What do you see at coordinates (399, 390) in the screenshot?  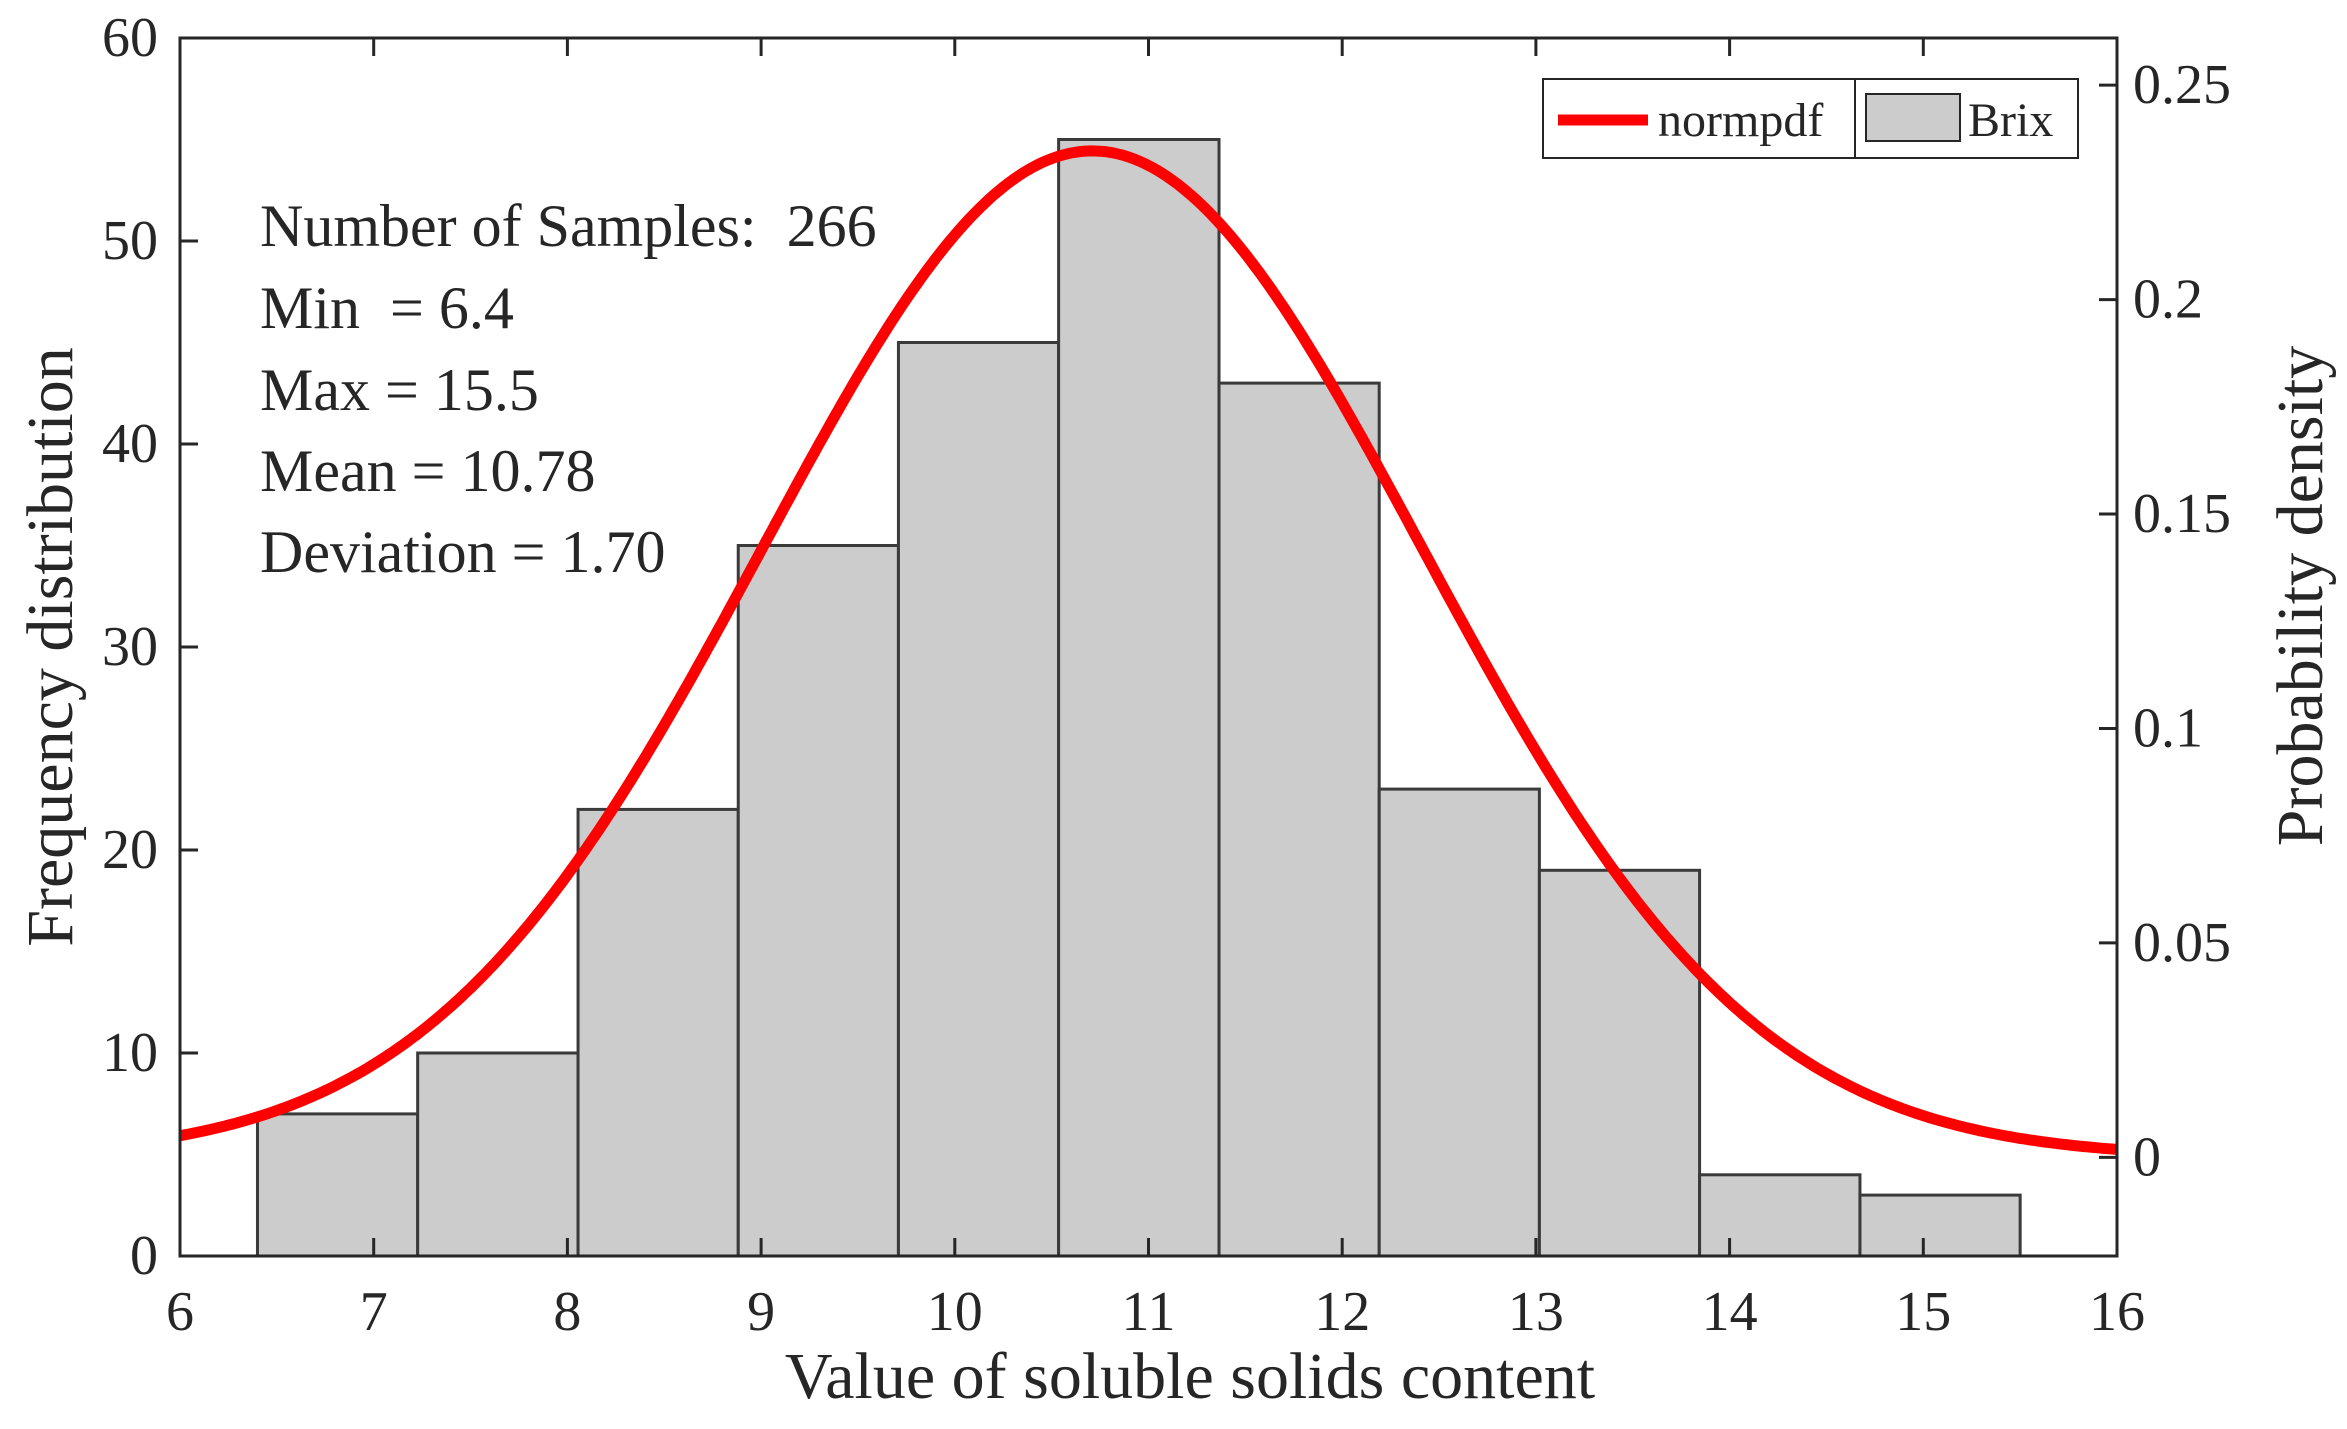 I see `annotation-max: Max = 15.5` at bounding box center [399, 390].